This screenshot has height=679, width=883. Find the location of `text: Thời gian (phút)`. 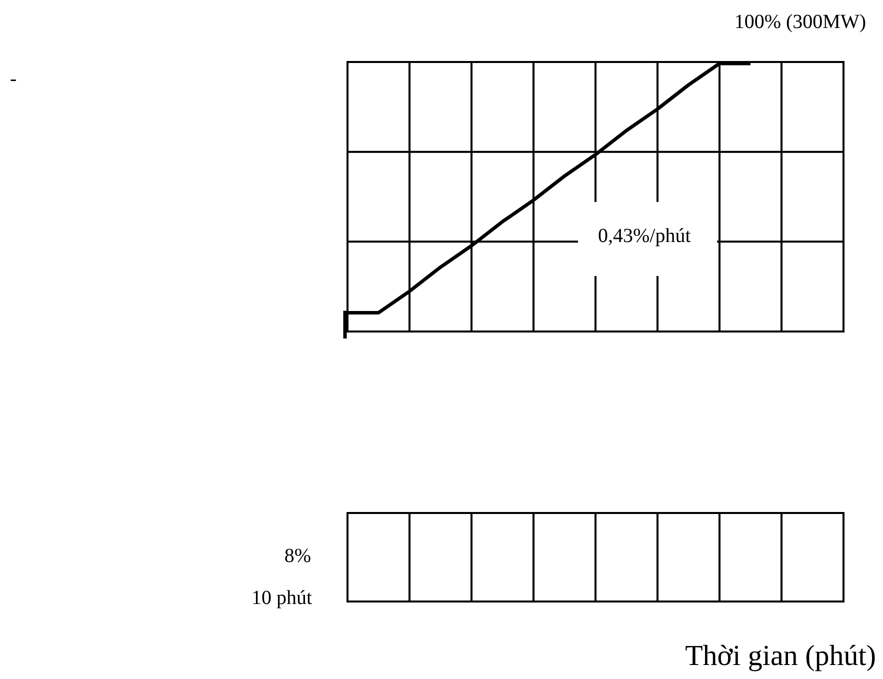

text: Thời gian (phút) is located at coordinates (780, 656).